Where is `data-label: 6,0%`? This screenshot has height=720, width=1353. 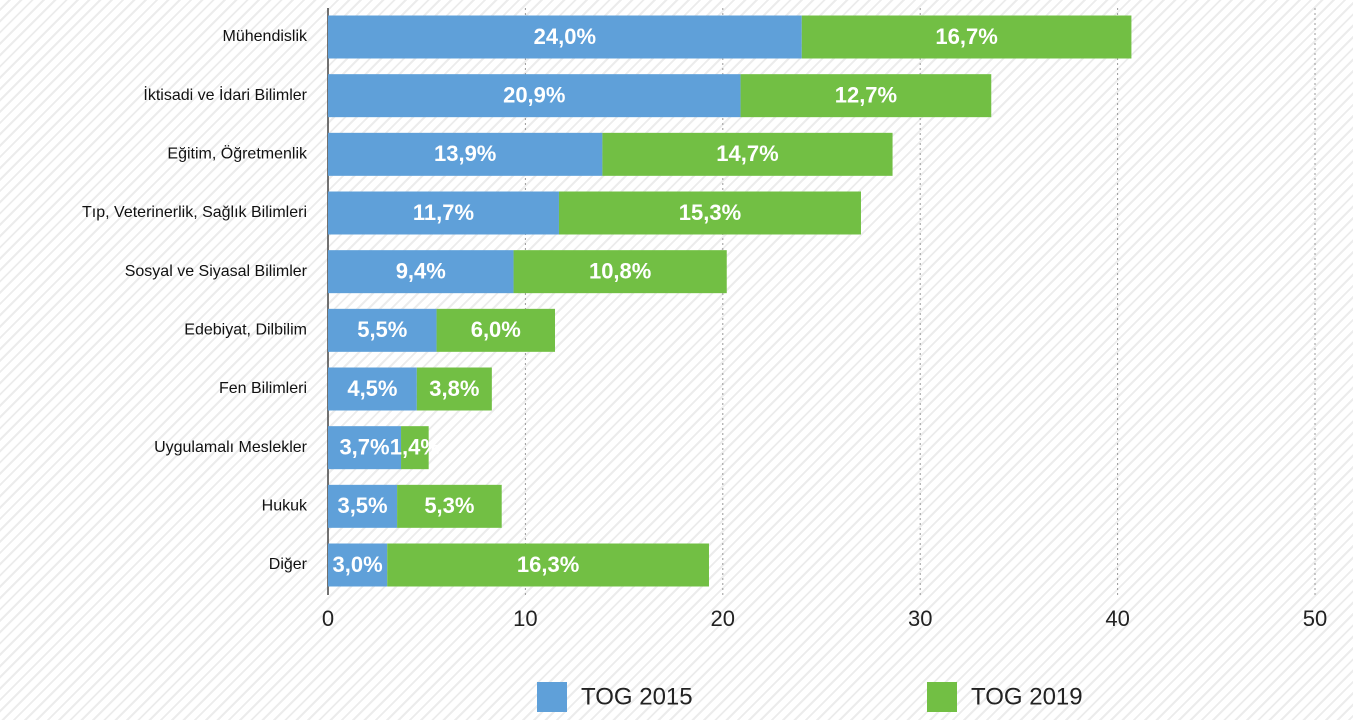
data-label: 6,0% is located at coordinates (496, 329).